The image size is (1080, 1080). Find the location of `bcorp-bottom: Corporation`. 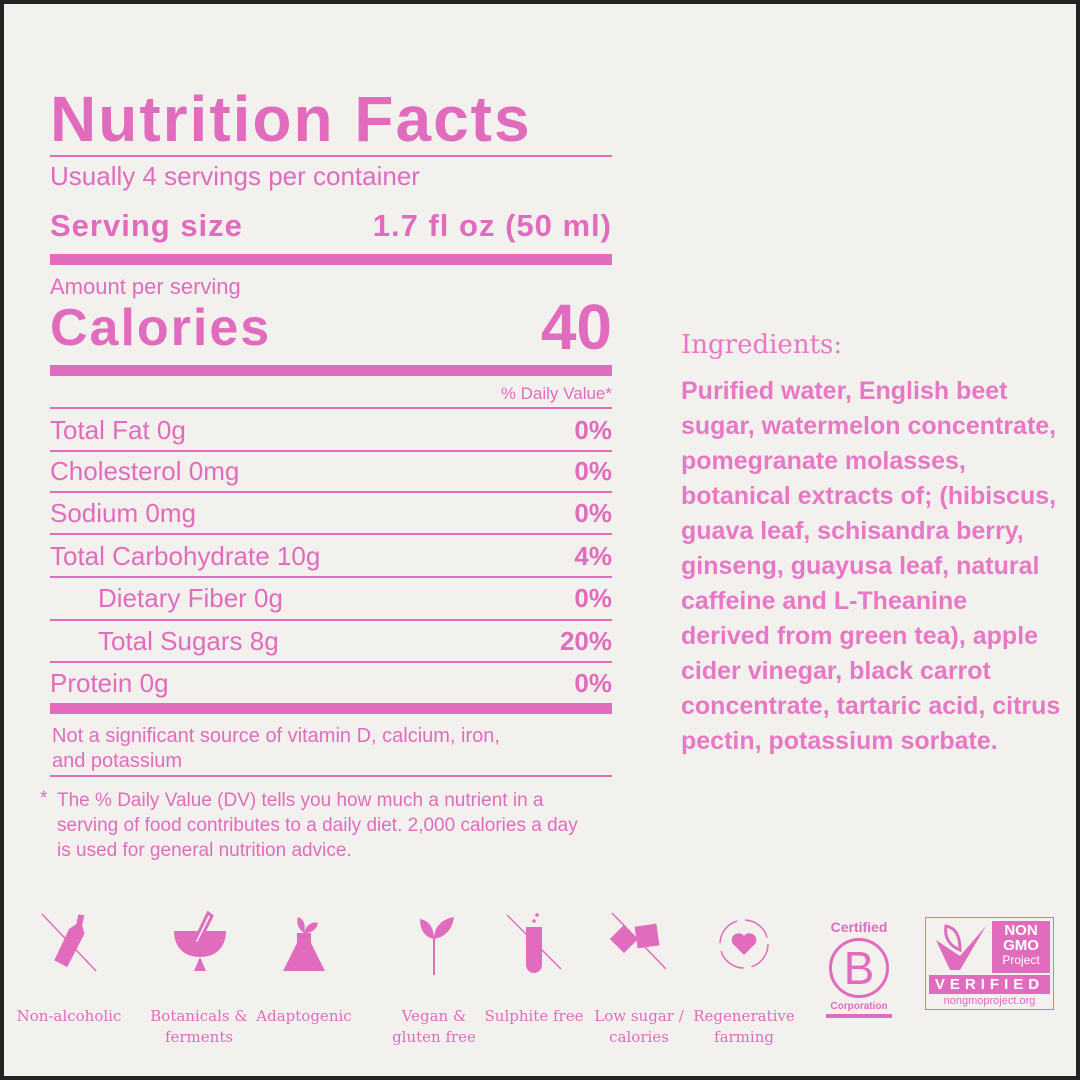

bcorp-bottom: Corporation is located at coordinates (859, 1006).